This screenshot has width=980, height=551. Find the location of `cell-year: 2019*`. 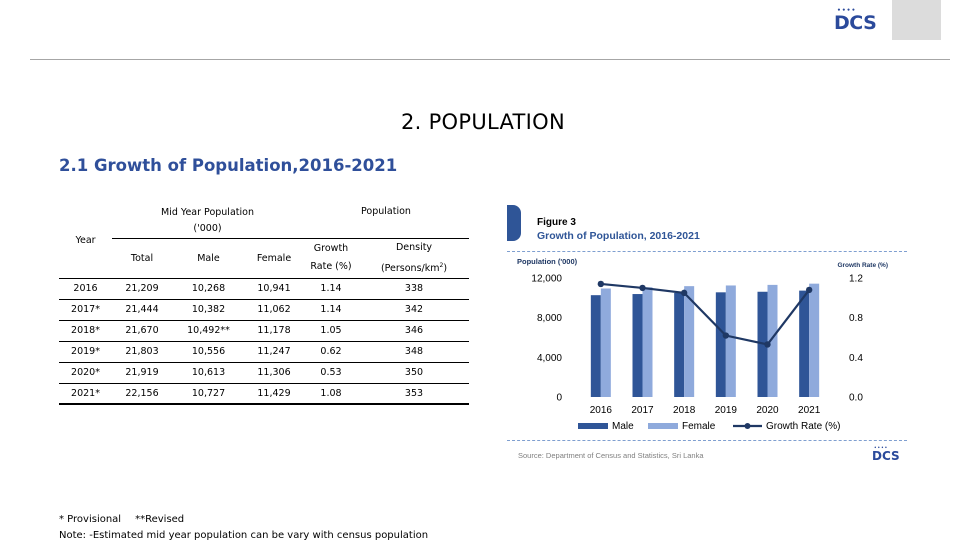

cell-year: 2019* is located at coordinates (85, 352).